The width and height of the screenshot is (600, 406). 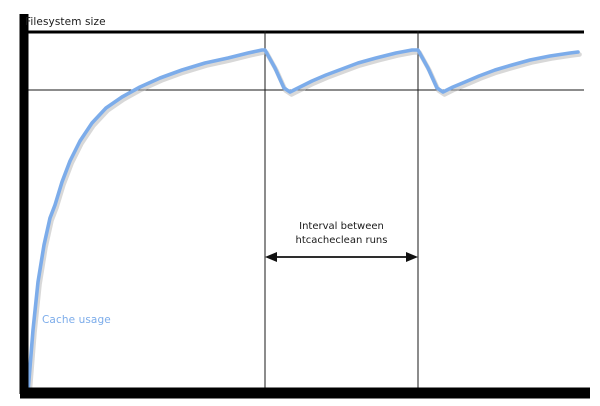 What do you see at coordinates (341, 240) in the screenshot?
I see `interval-annotation-line-2: htcacheclean runs` at bounding box center [341, 240].